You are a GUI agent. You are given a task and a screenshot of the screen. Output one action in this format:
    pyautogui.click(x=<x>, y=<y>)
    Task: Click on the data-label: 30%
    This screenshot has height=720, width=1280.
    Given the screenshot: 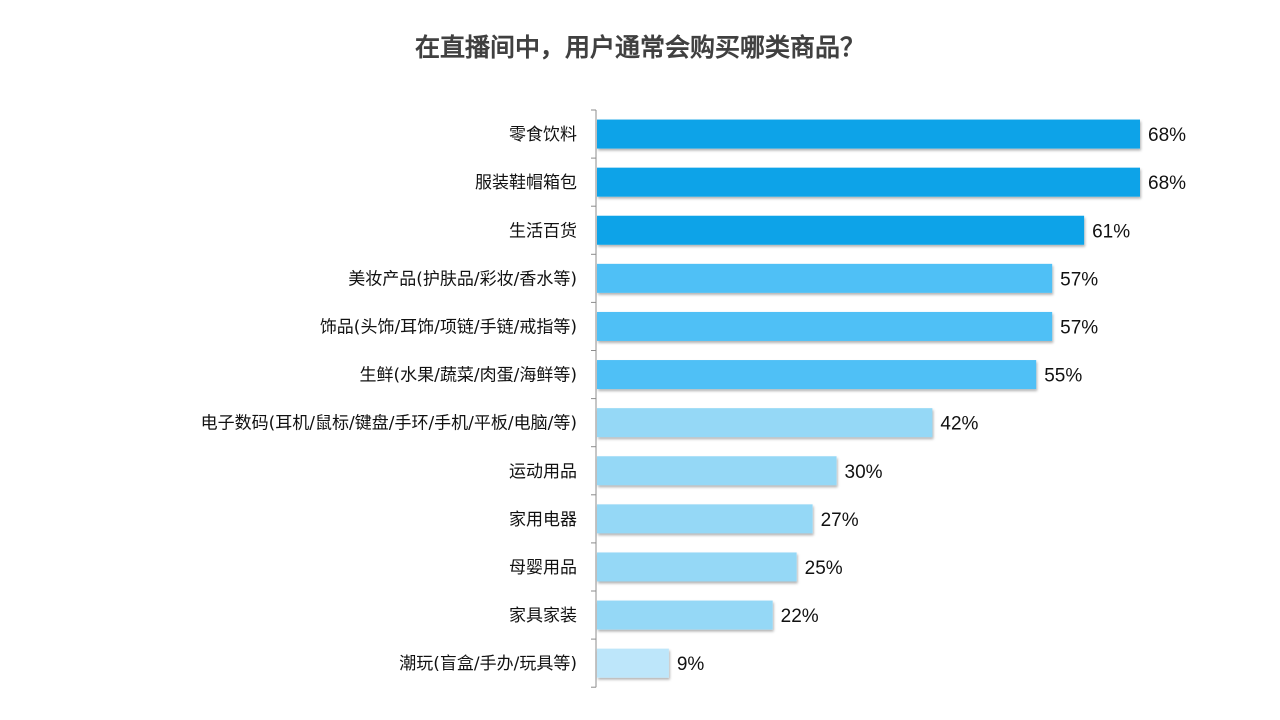 What is the action you would take?
    pyautogui.click(x=864, y=472)
    